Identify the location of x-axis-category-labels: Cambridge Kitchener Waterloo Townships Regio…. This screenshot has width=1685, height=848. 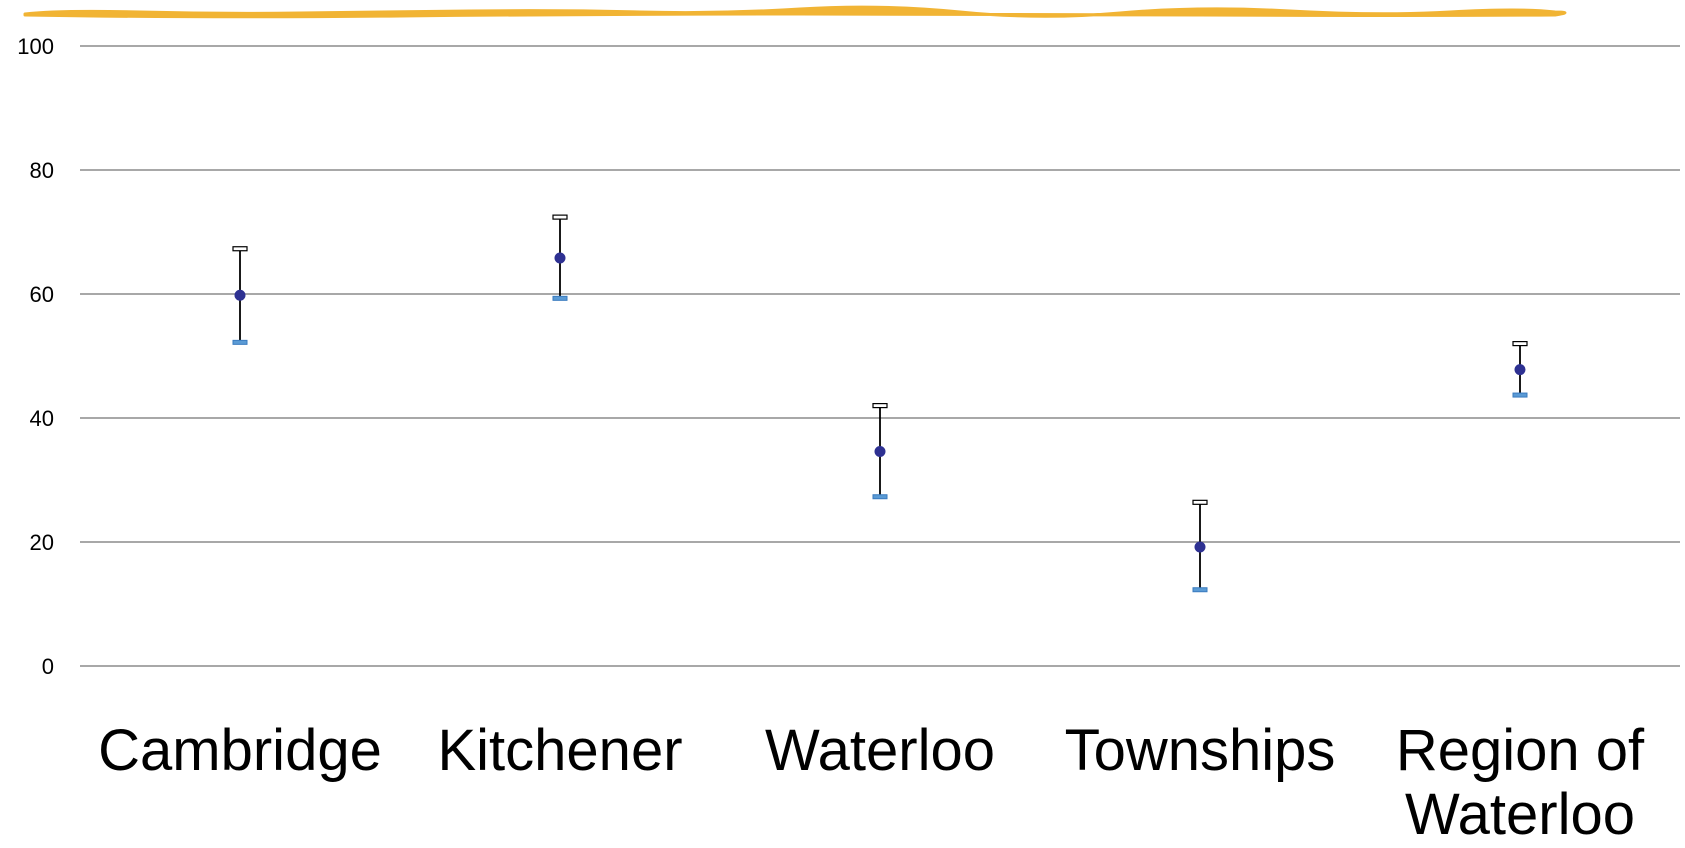
(871, 782).